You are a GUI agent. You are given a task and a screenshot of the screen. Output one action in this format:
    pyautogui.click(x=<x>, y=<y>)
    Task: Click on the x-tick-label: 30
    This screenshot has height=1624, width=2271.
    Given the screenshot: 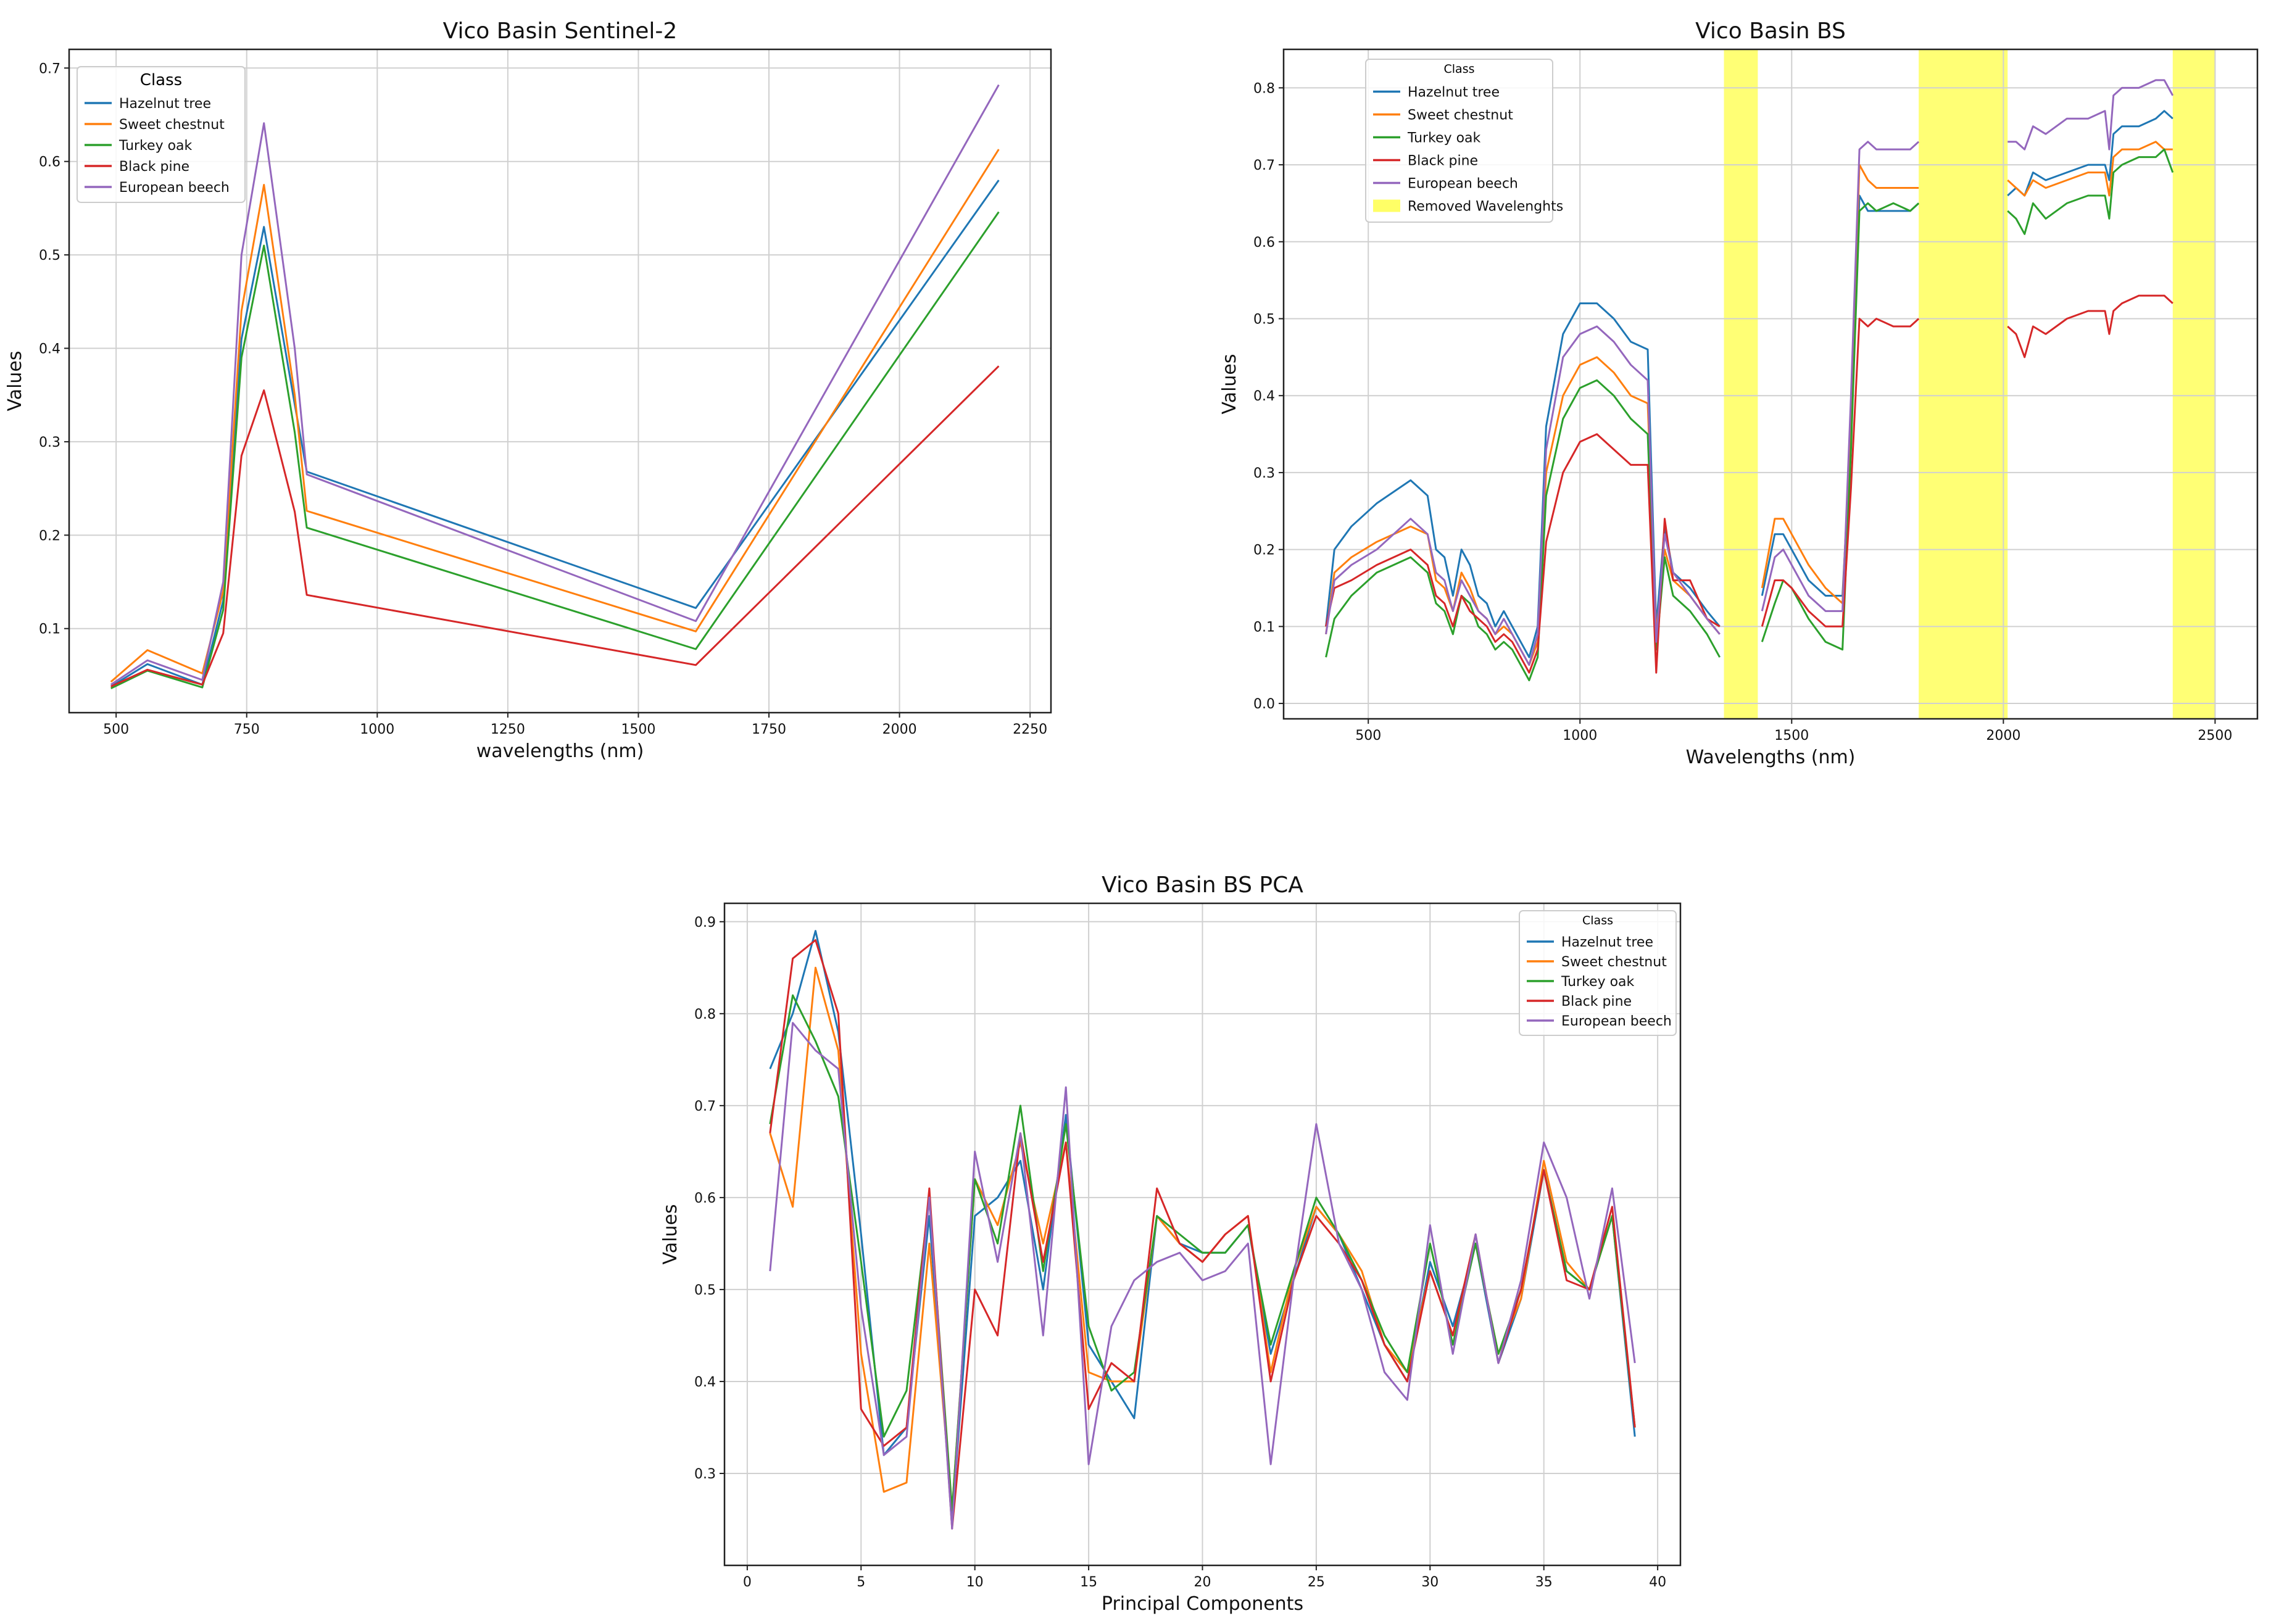 What is the action you would take?
    pyautogui.click(x=1430, y=1582)
    